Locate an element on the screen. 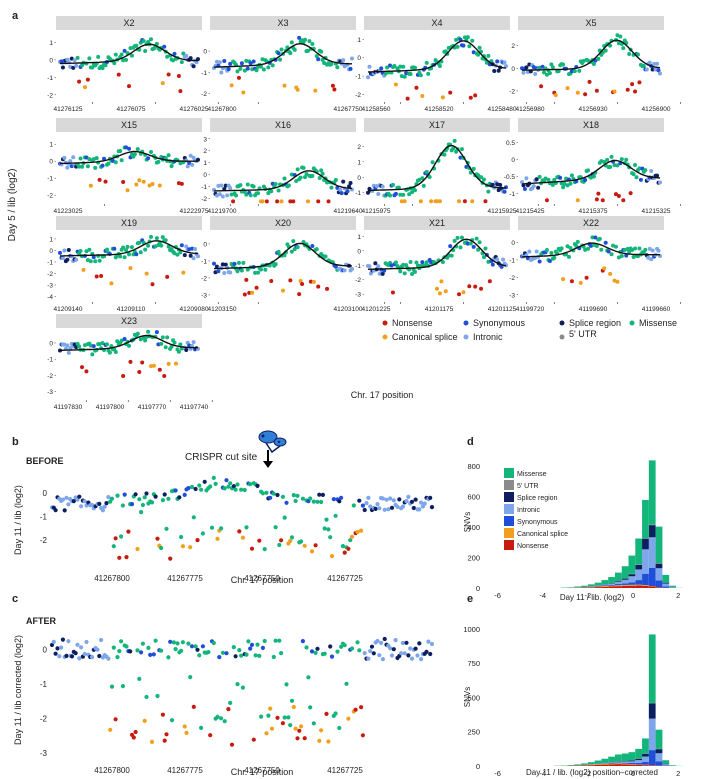  facet-x3: X3 0 -1 -2 41267800 41267750 is located at coordinates (293, 64).